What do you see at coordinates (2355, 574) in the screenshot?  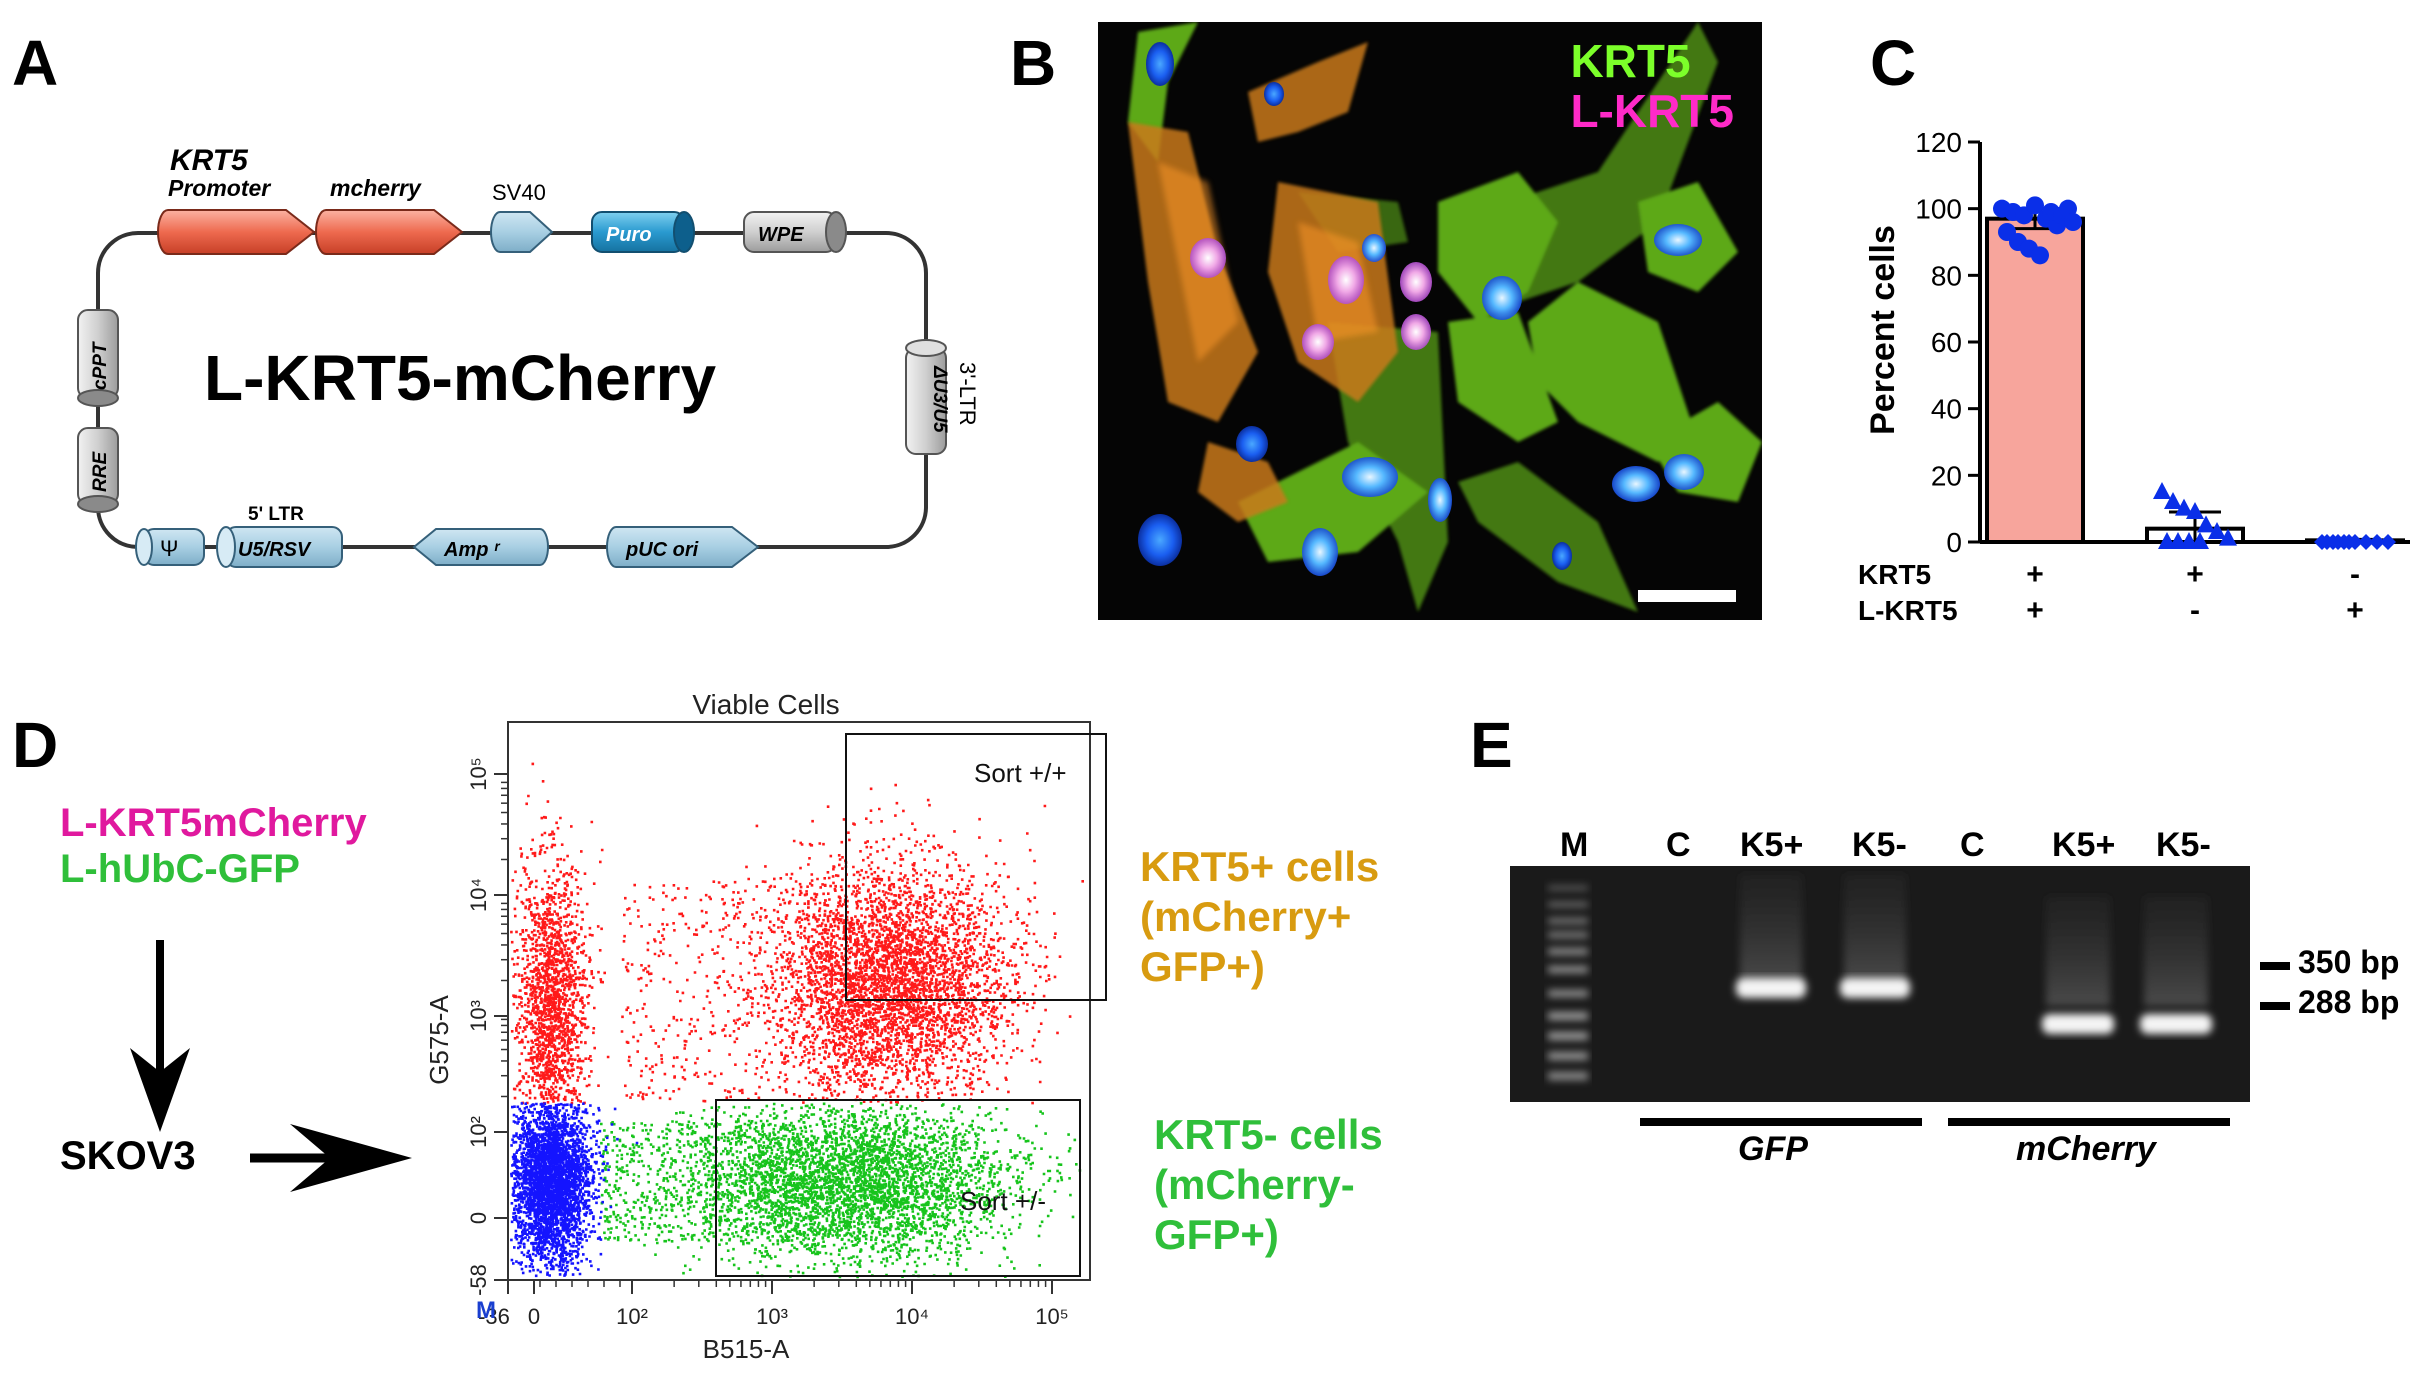 I see `category-krt5-sign: -` at bounding box center [2355, 574].